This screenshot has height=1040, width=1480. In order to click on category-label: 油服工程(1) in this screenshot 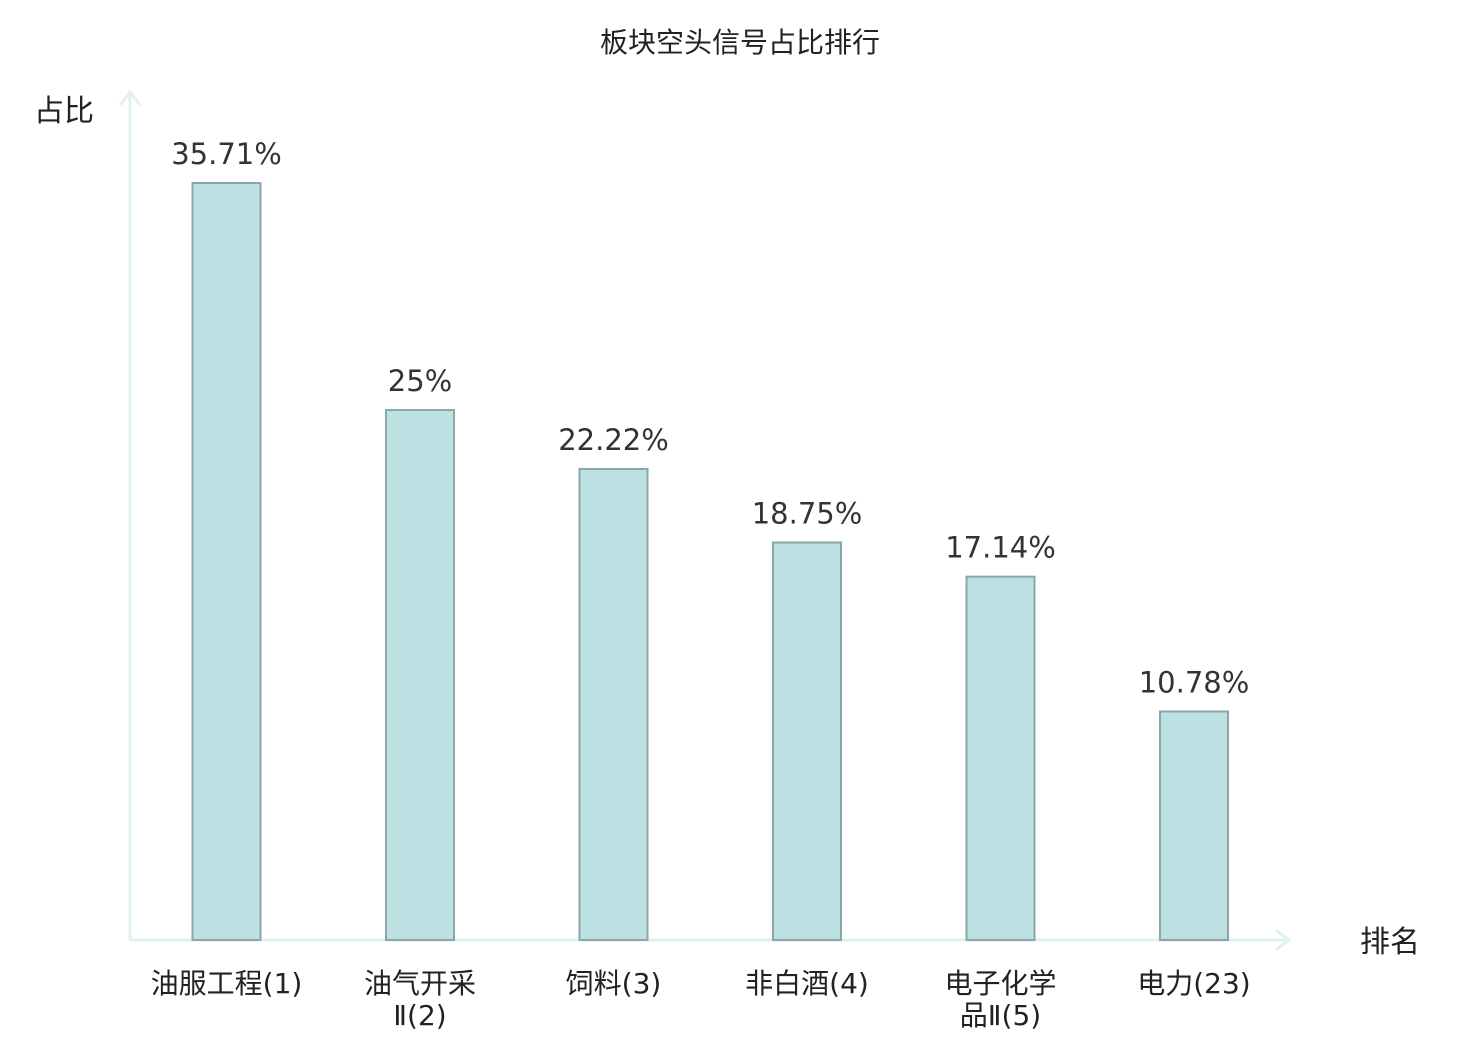, I will do `click(227, 983)`.